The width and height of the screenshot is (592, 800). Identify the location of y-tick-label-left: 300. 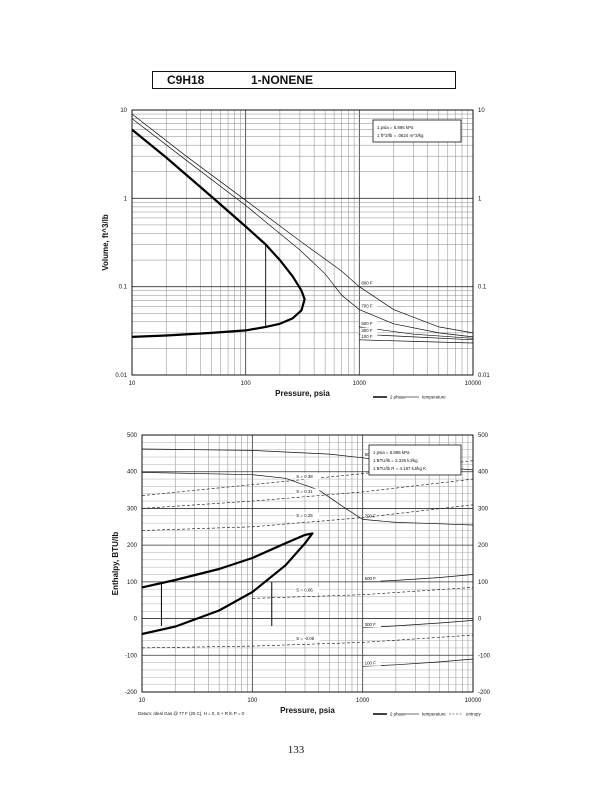
(132, 509).